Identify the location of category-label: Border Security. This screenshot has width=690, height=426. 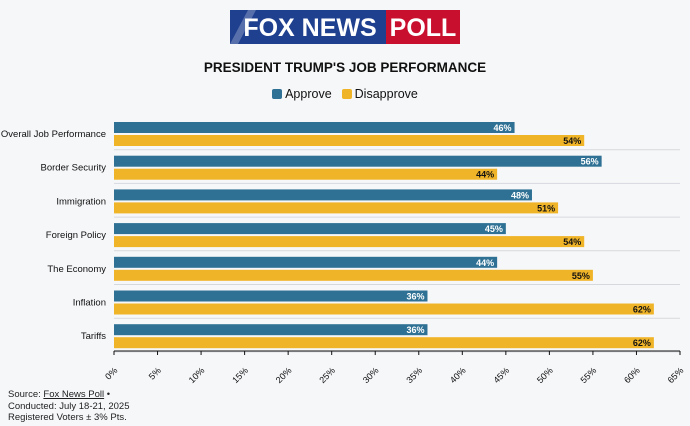
(74, 168).